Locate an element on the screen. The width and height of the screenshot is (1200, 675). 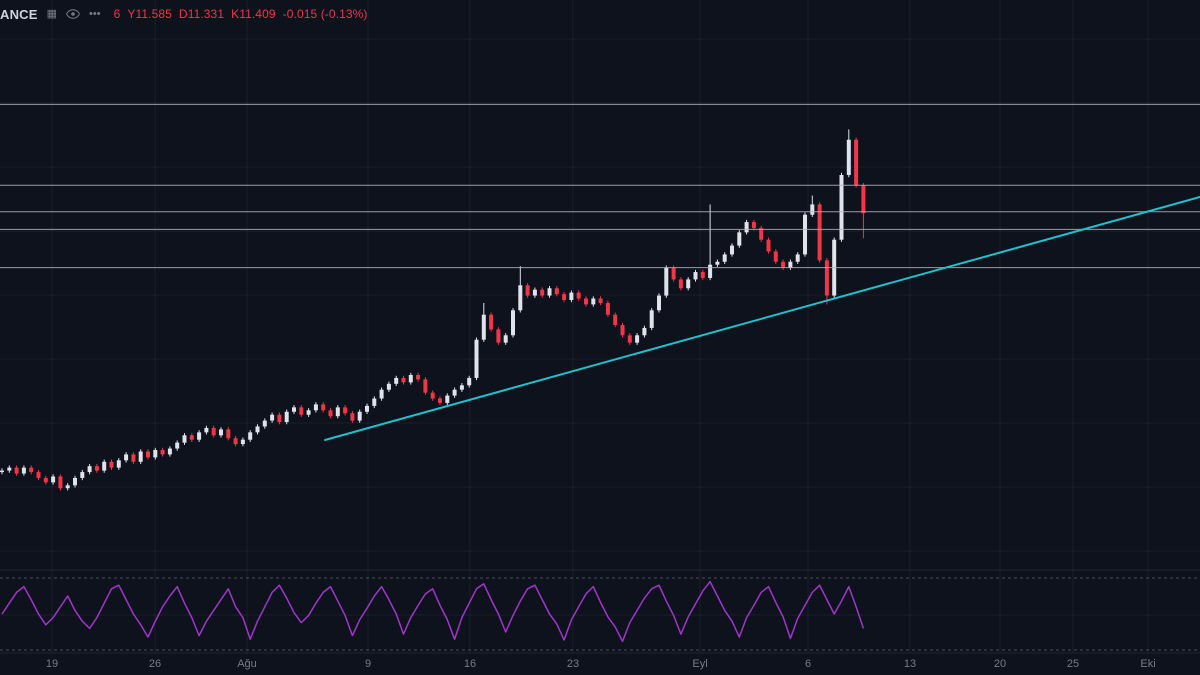
time-axis-label: 9 is located at coordinates (368, 664).